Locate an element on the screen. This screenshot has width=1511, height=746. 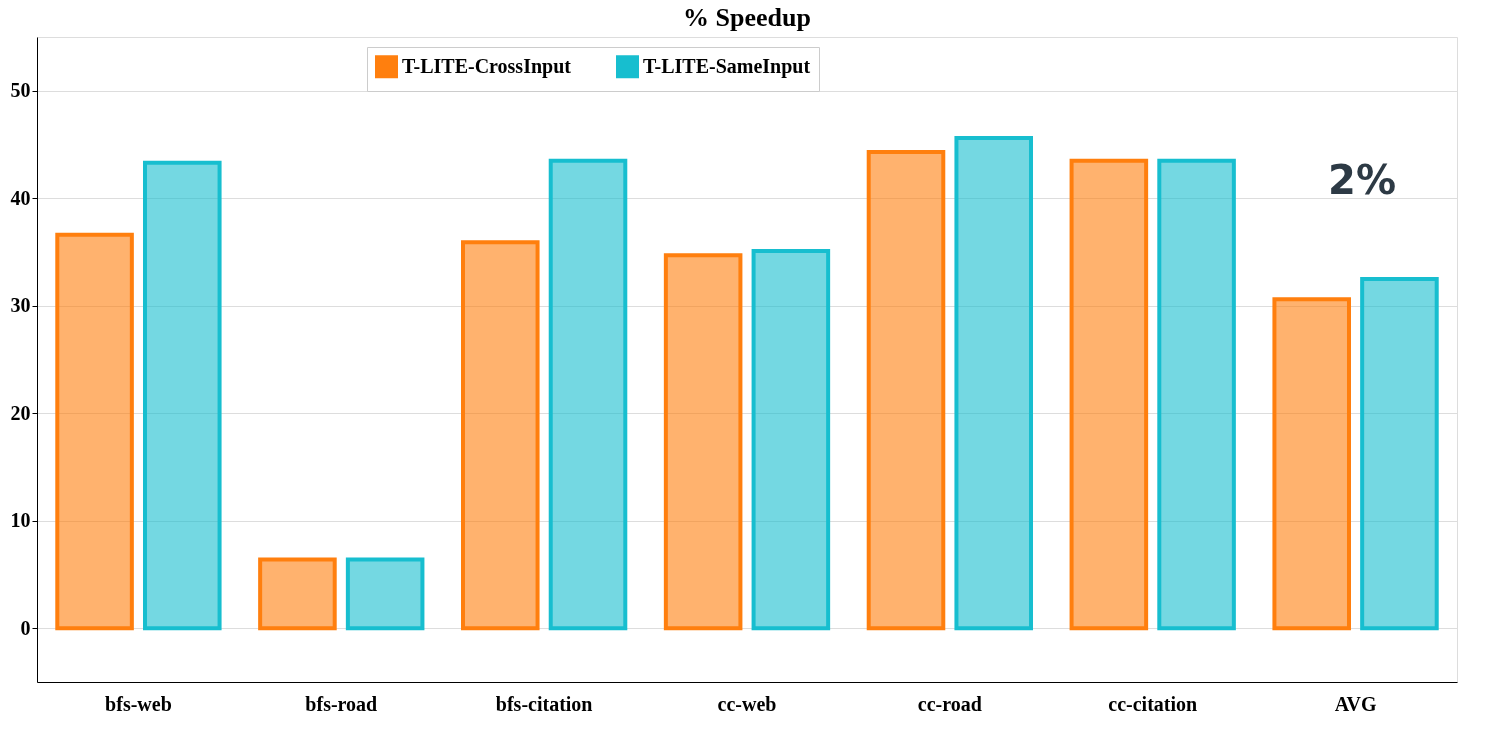
y-tick-label: 50 is located at coordinates (20, 90).